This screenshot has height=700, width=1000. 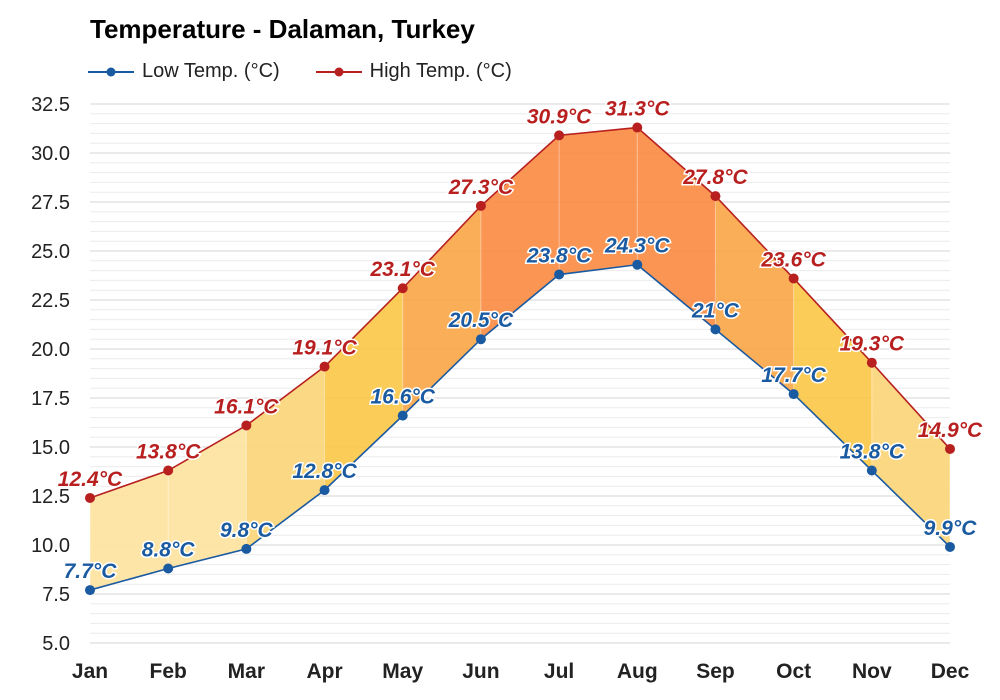 I want to click on x-tick-label: Nov, so click(x=872, y=671).